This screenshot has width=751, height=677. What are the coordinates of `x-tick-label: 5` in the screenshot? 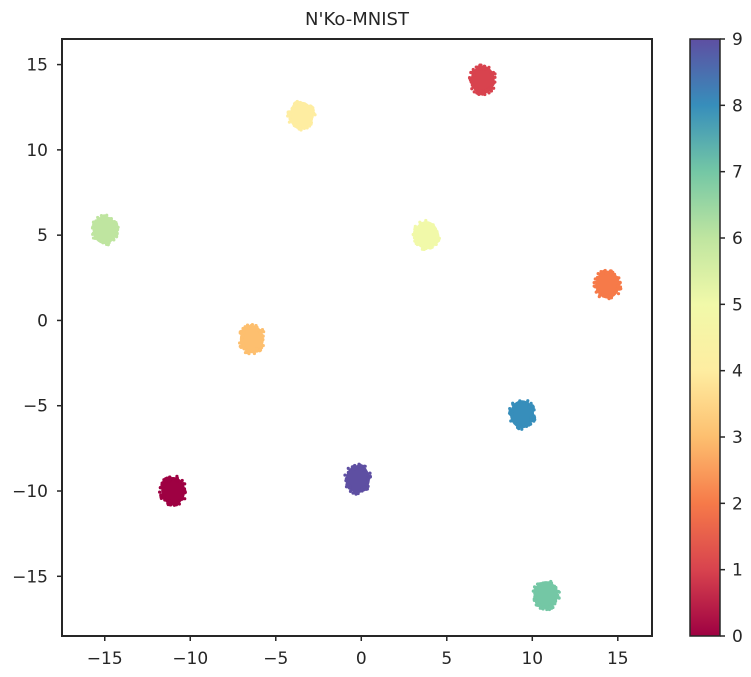 It's located at (446, 659).